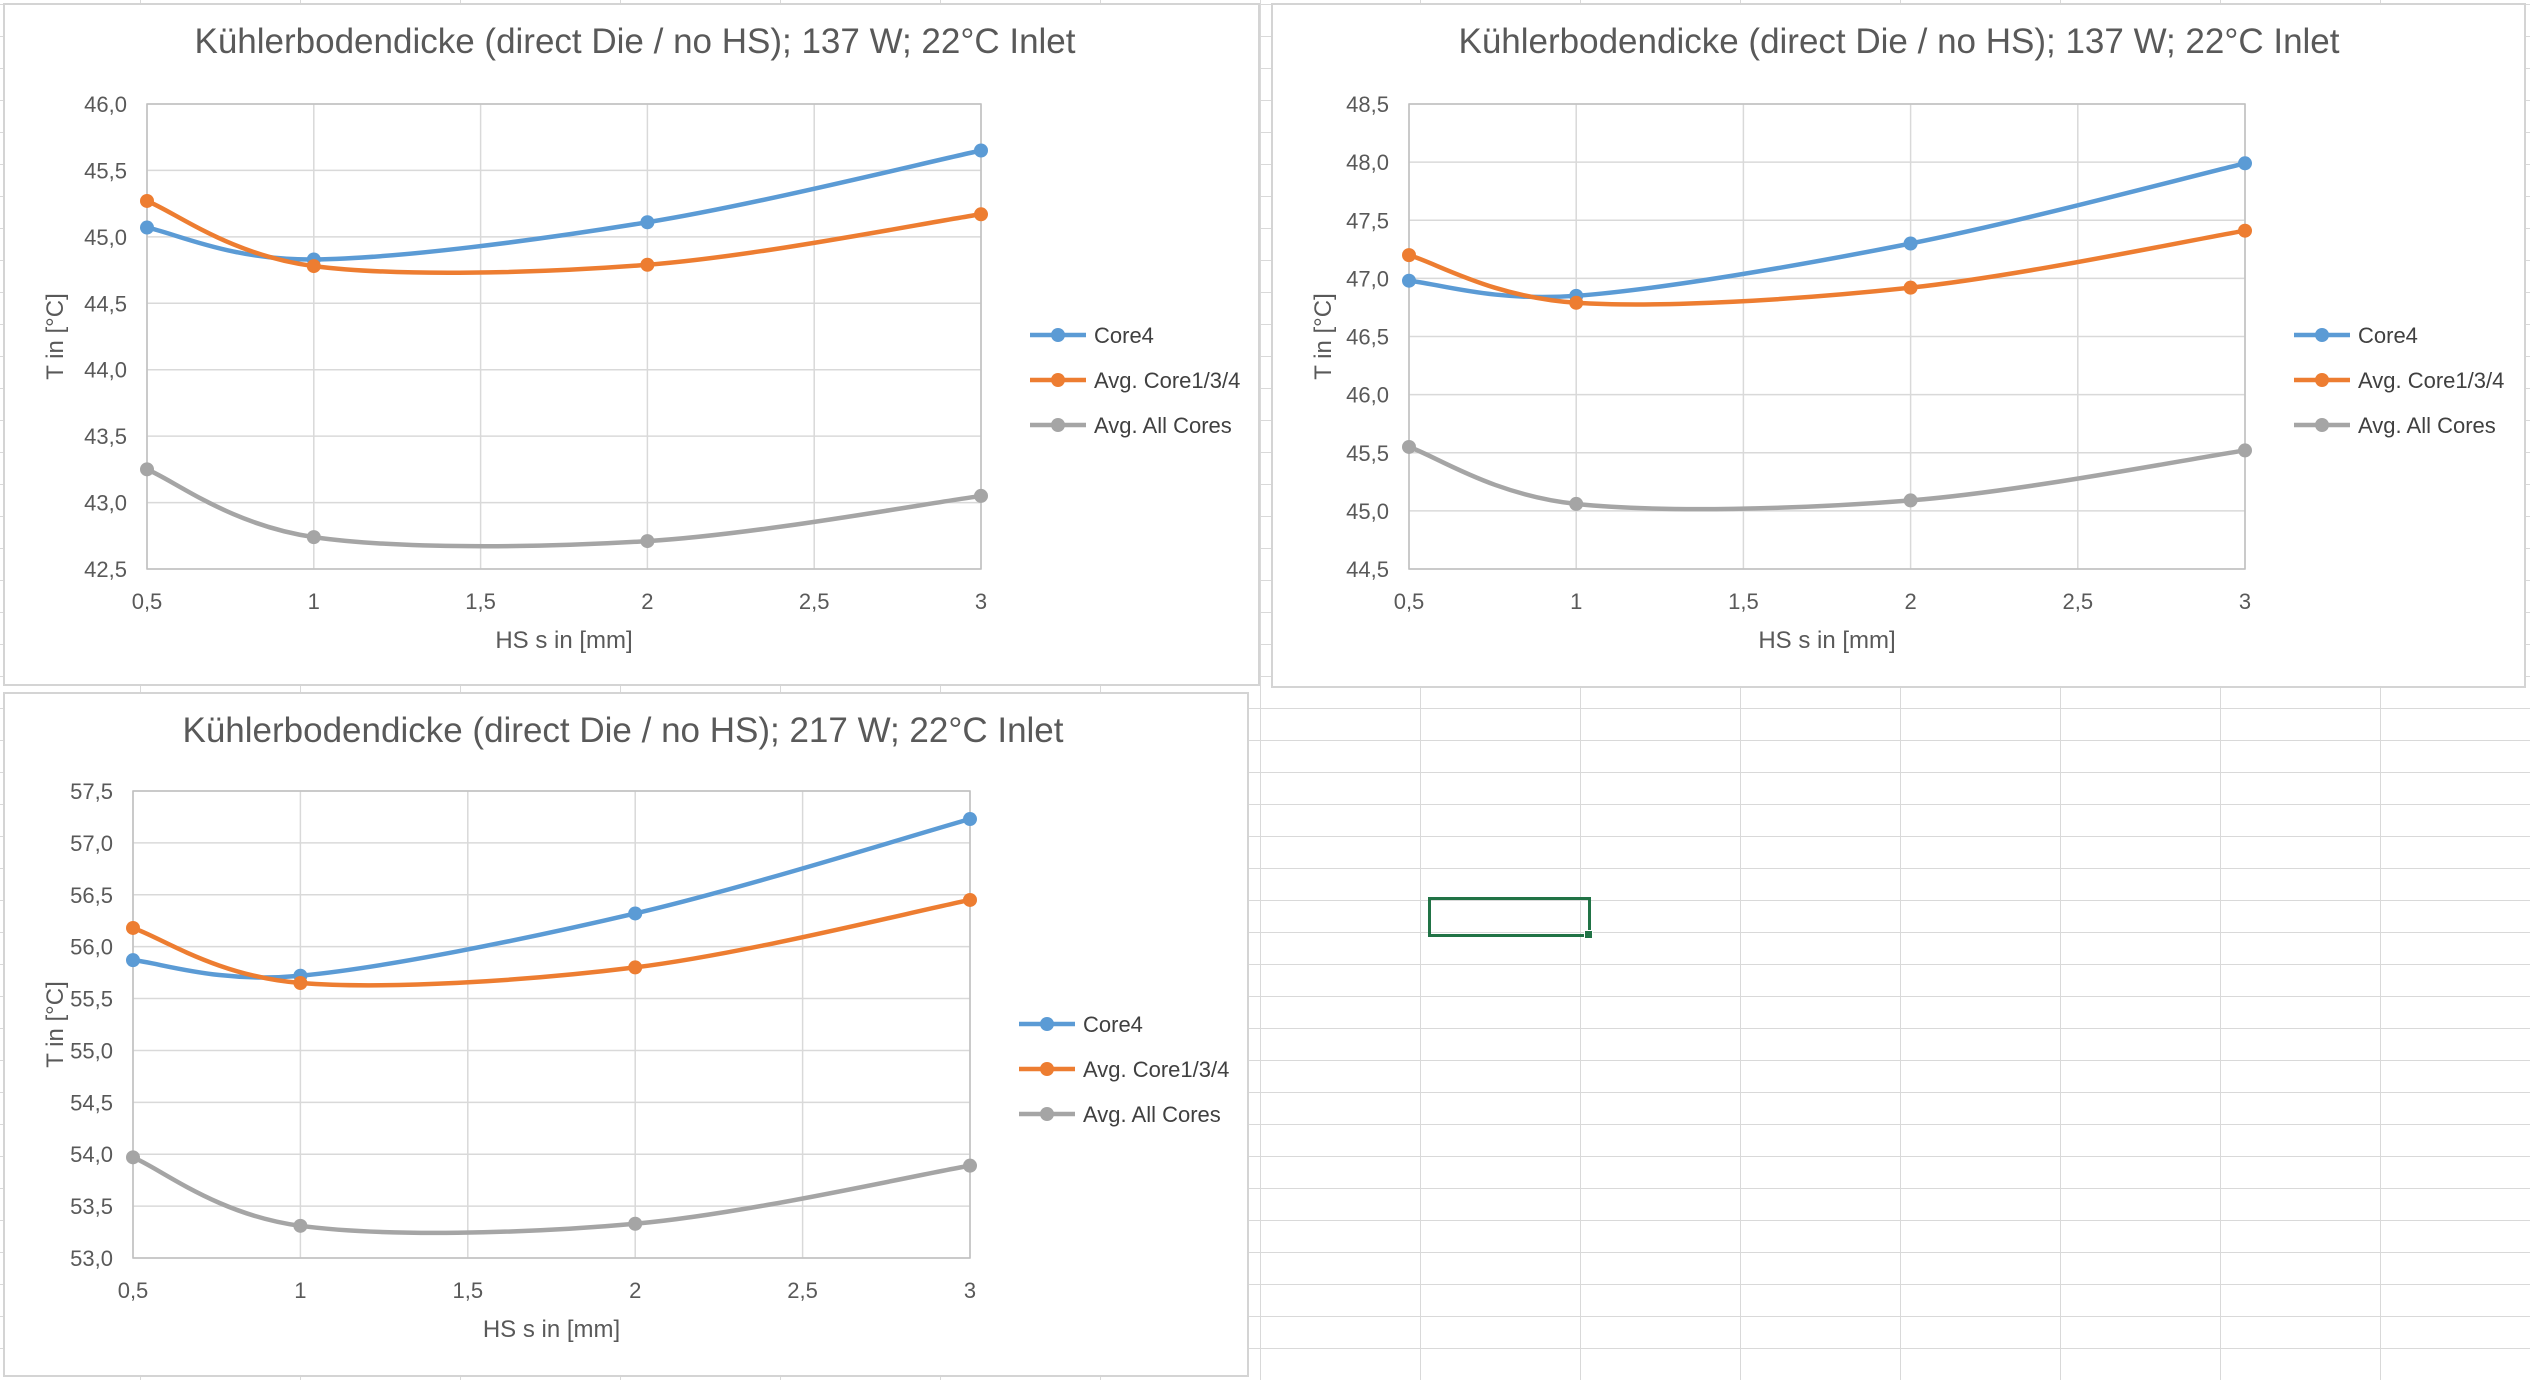  I want to click on y-tick-label: 57,5, so click(91, 791).